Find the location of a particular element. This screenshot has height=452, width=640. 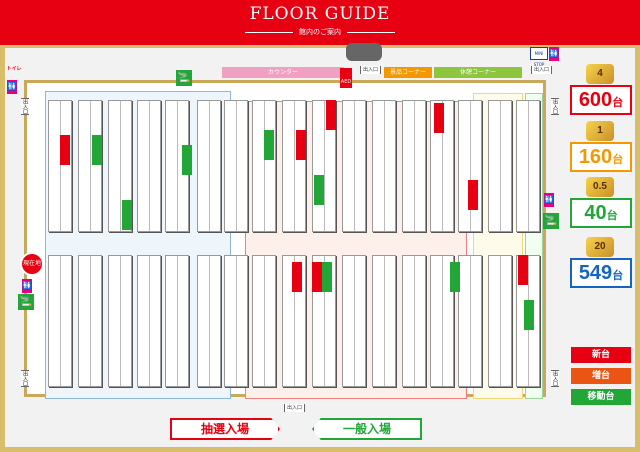

lottery-entry-button: 抽選入場 is located at coordinates (225, 429).